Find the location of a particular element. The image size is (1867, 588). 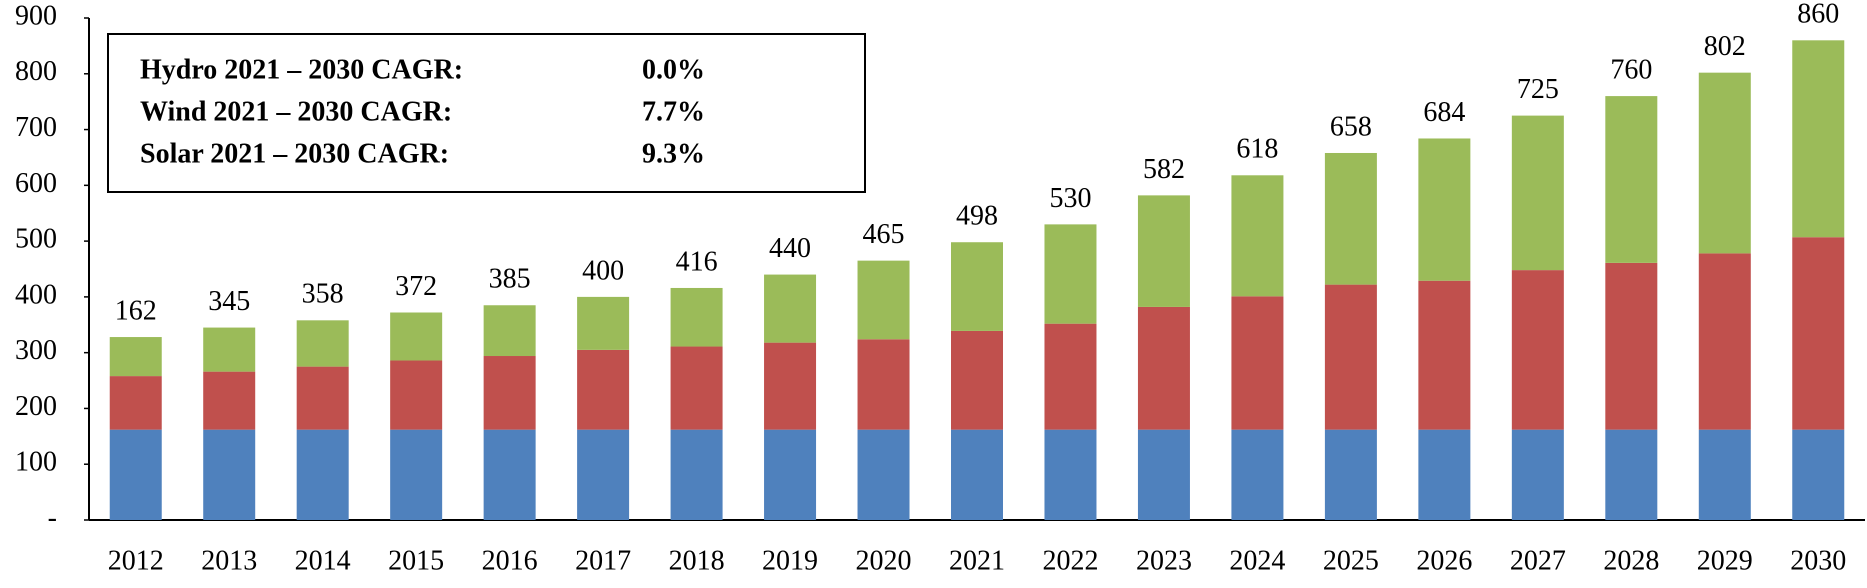

y-tick-label: 800 is located at coordinates (36, 71).